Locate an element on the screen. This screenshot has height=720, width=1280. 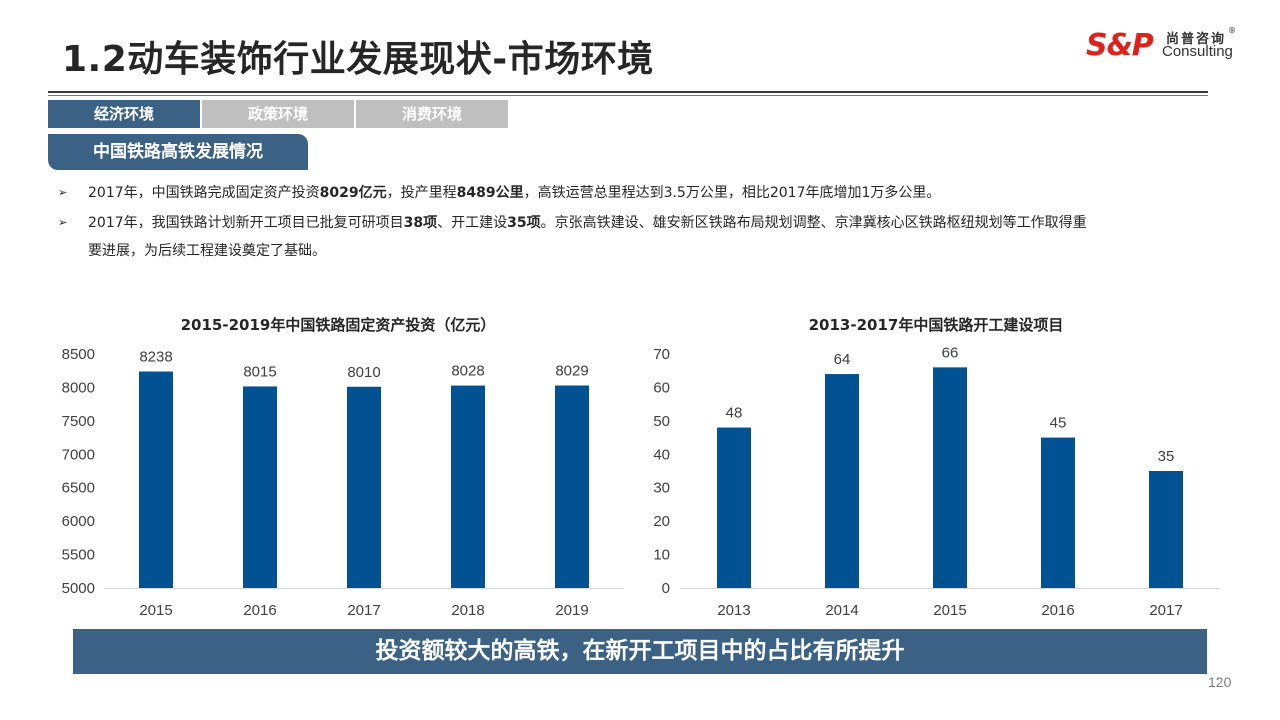
y-tick-label: 6500 is located at coordinates (78, 488).